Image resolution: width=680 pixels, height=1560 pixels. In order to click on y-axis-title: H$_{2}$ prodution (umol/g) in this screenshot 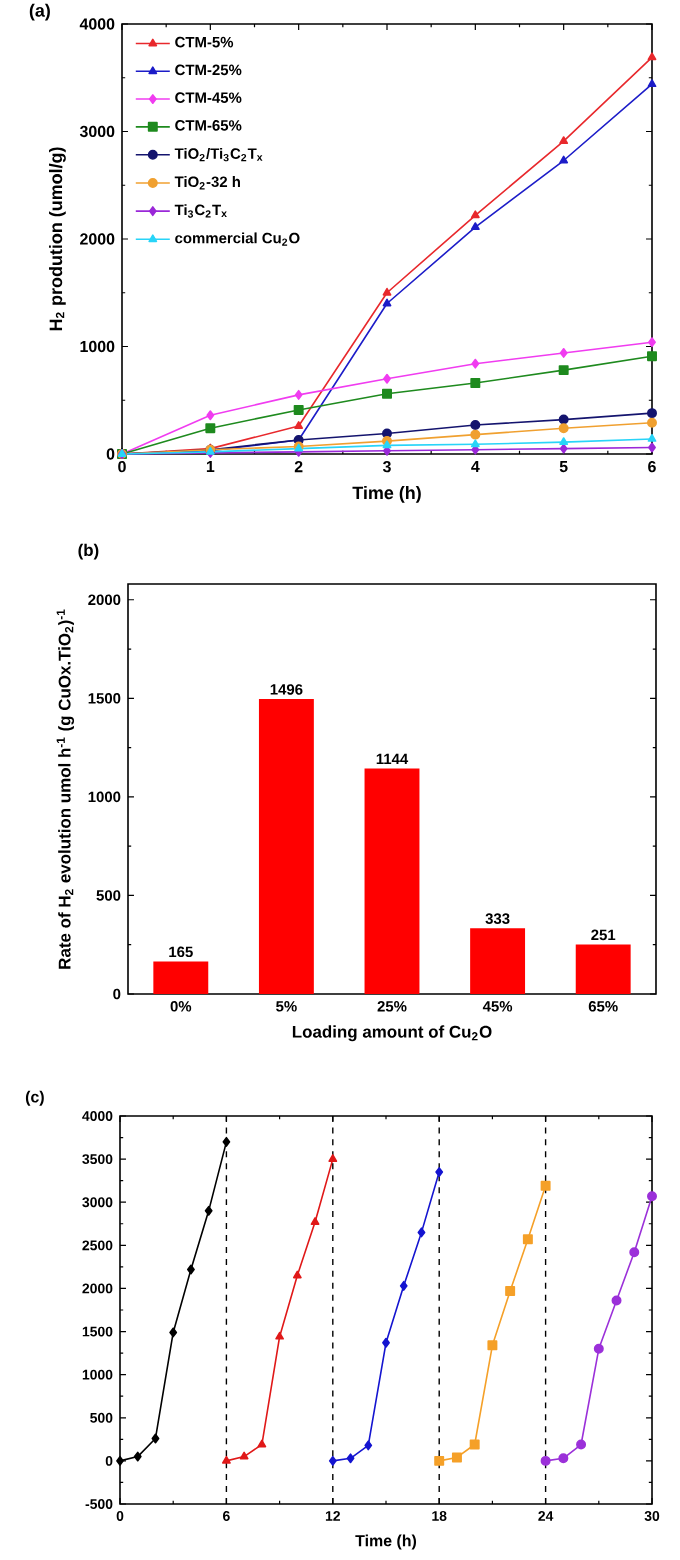, I will do `click(57, 239)`.